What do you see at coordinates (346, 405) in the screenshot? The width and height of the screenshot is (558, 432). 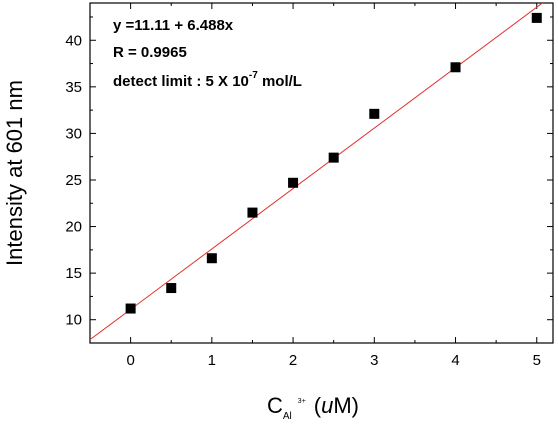 I see `x-axis-title-unit-rest: M)` at bounding box center [346, 405].